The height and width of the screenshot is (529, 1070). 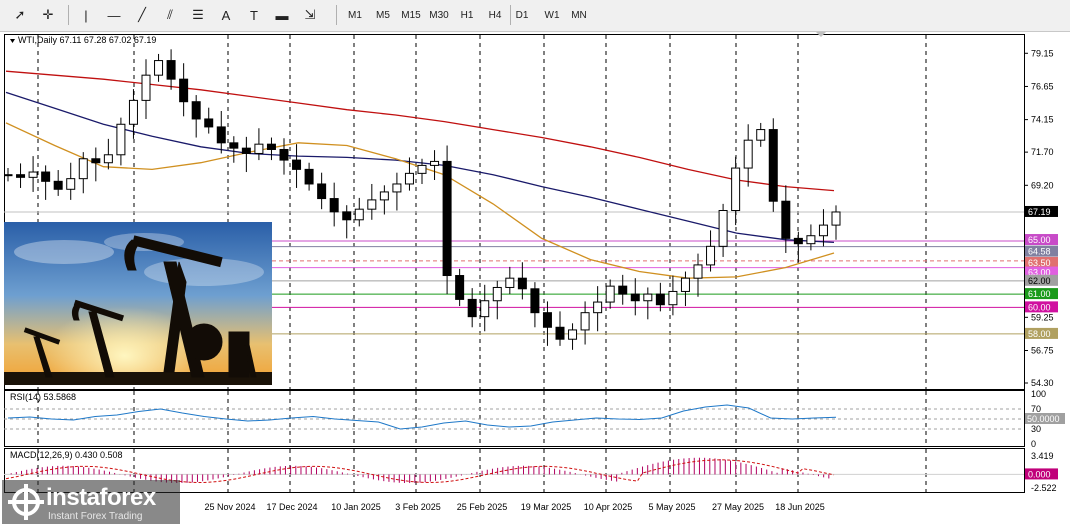 I want to click on timeframe-d1-button: D1, so click(x=522, y=15).